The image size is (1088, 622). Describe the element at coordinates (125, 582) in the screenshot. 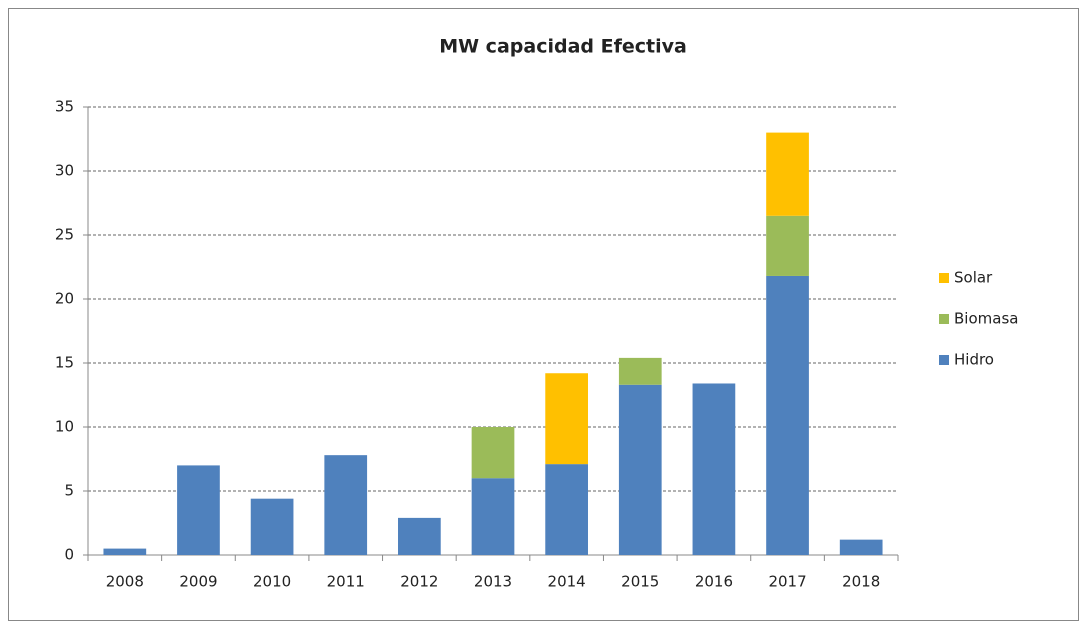

I see `x-tick-label: 2008` at that location.